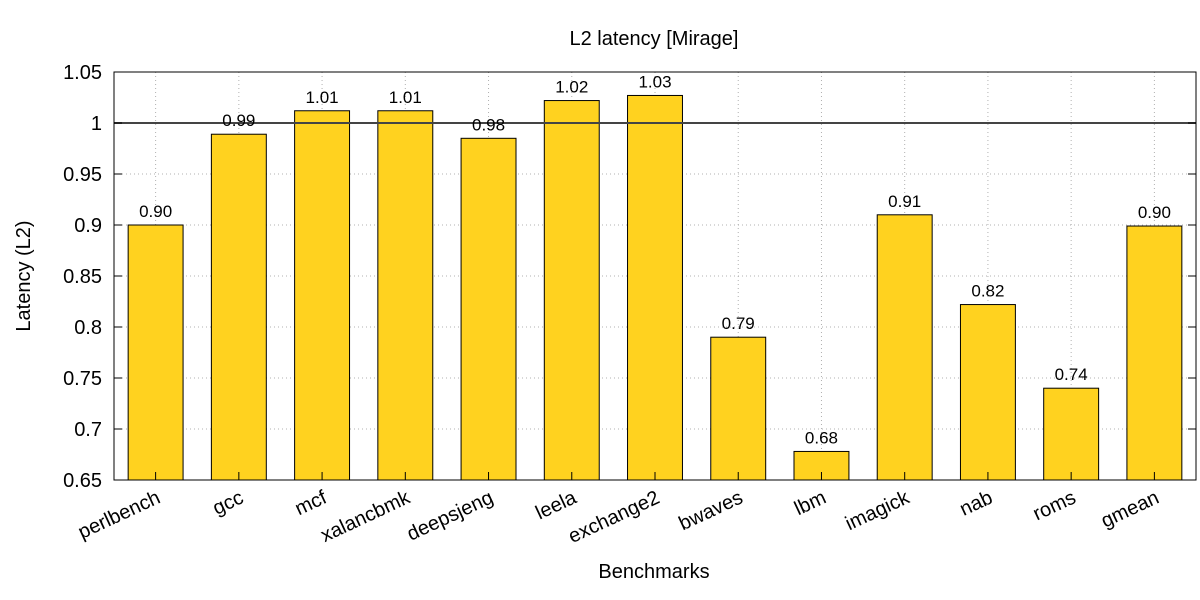 The image size is (1200, 600). Describe the element at coordinates (88, 430) in the screenshot. I see `y-tick-label: 0.7` at that location.